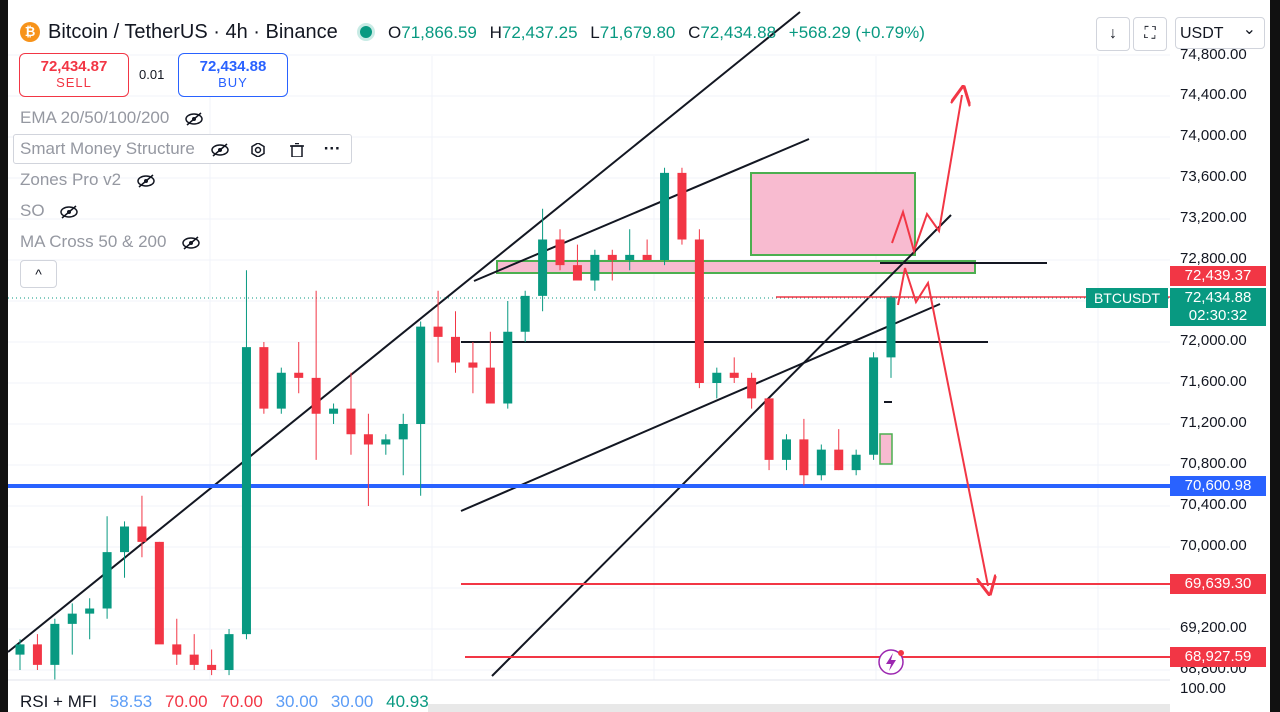 Image resolution: width=1280 pixels, height=712 pixels. What do you see at coordinates (180, 149) in the screenshot?
I see `indicator-smart-money: Smart Money Structure ···` at bounding box center [180, 149].